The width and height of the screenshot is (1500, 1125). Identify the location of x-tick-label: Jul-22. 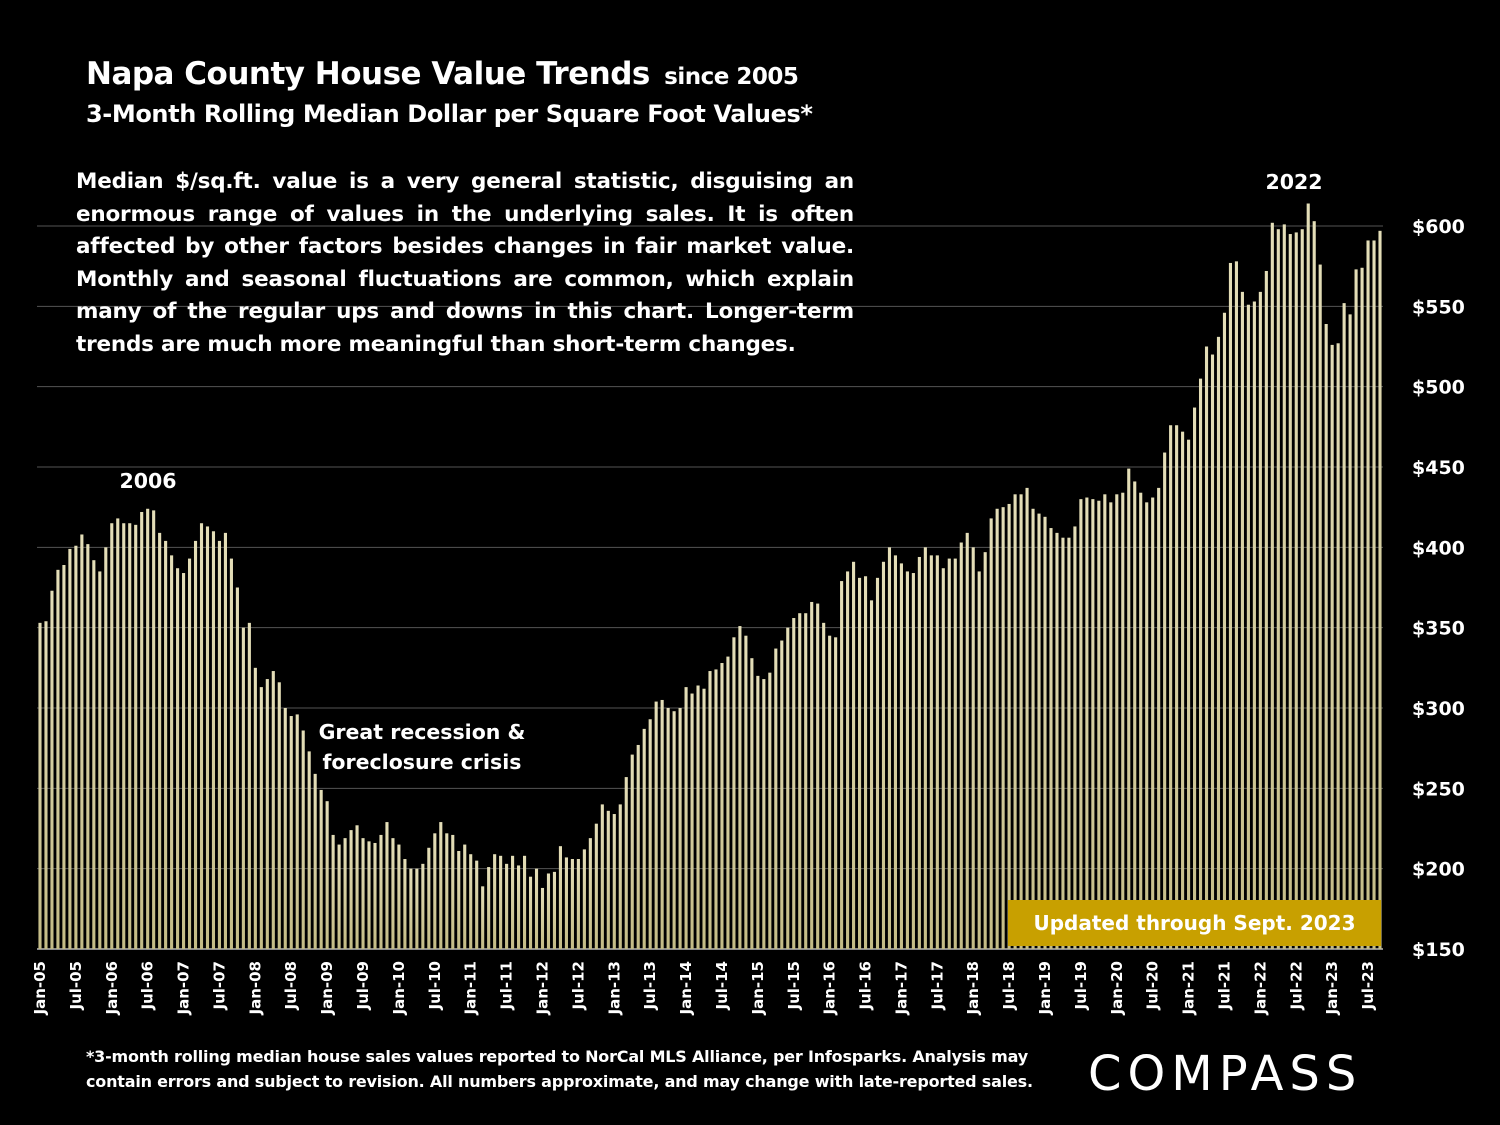
(1296, 986).